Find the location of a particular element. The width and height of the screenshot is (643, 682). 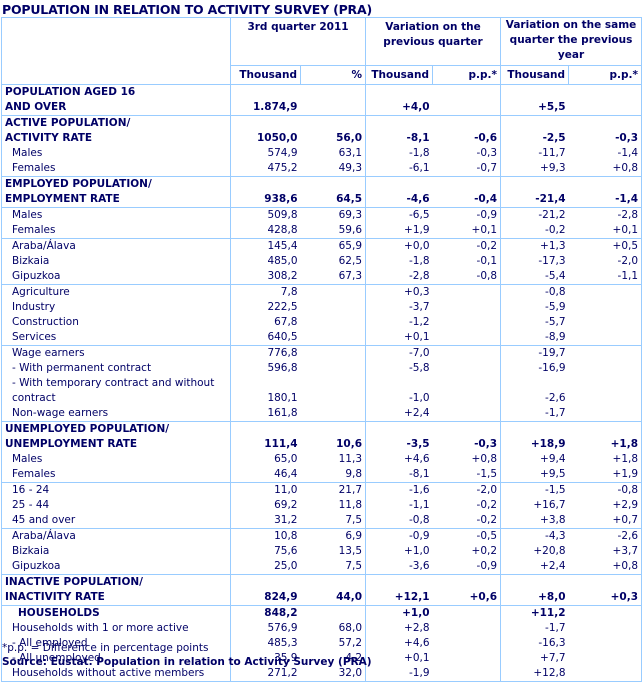

table-row: - All employed 485,3 57,2 +4,6 -16,3 is located at coordinates (322, 643).